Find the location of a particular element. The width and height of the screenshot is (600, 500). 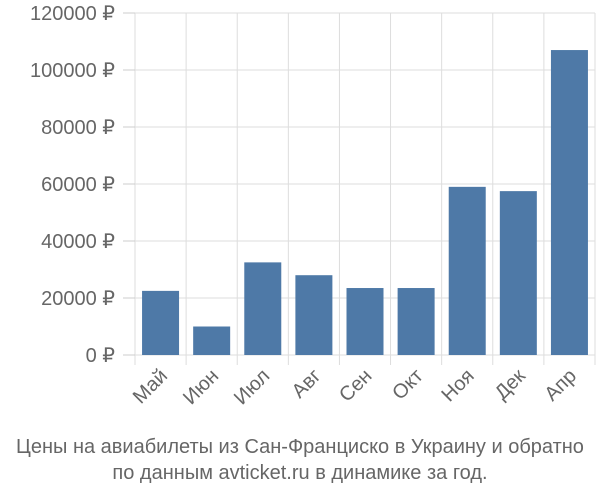

x-tick-label: Июн is located at coordinates (201, 387).